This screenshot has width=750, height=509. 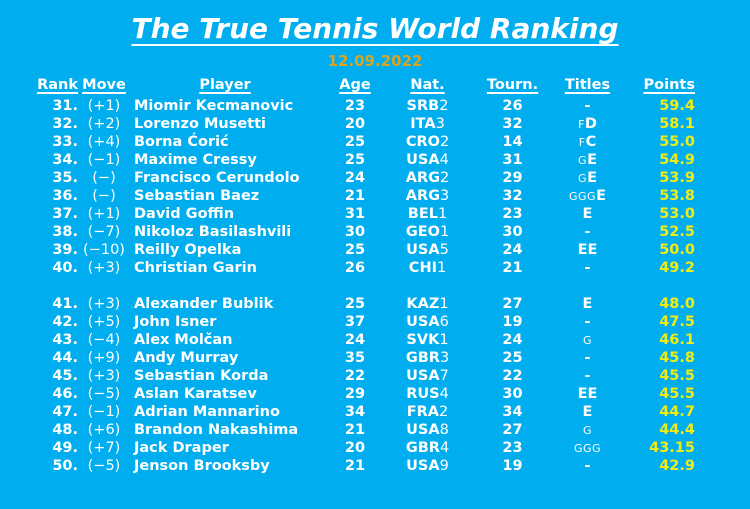 I want to click on tournaments-cell: 26, so click(x=512, y=106).